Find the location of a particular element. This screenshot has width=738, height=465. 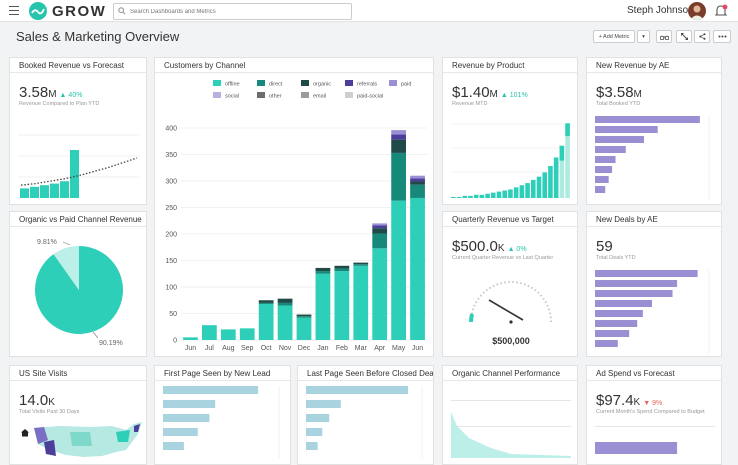

card-title: Quarterly Revenue vs Target is located at coordinates (510, 219).